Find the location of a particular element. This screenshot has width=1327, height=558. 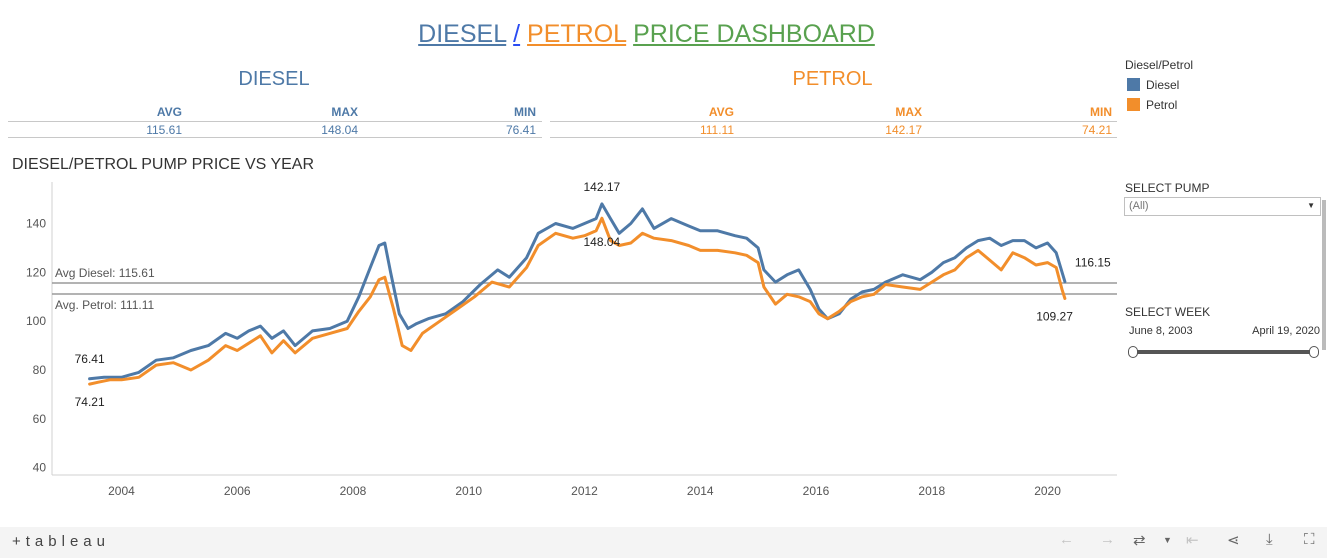

diesel-kpi-bottom-line is located at coordinates (275, 137).